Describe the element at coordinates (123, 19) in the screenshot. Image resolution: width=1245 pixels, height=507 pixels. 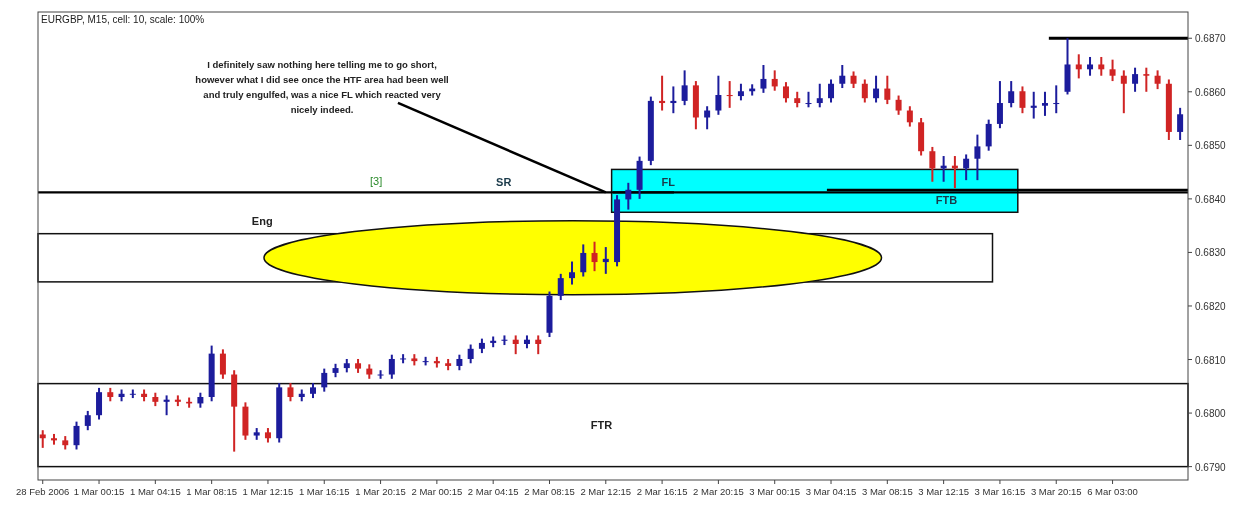
I see `chart-title: EURGBP, M15, cell: 10, scale: 100%` at that location.